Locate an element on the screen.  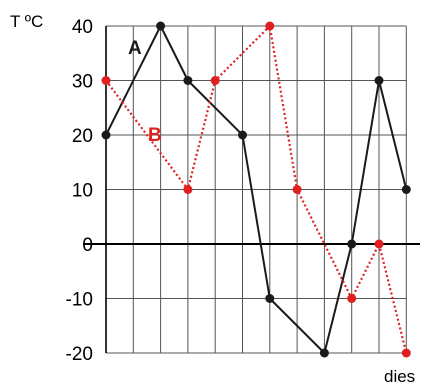
series-b-label: B is located at coordinates (155, 135).